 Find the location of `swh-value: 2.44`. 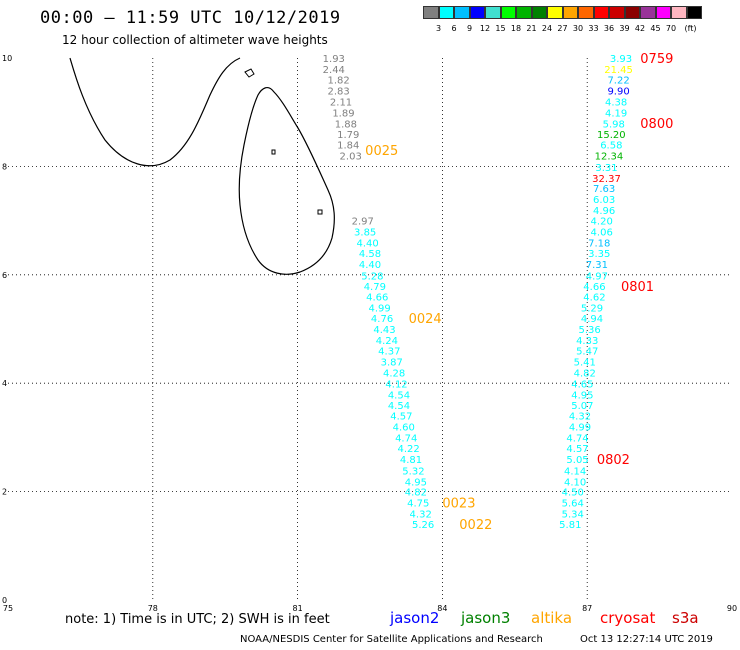

swh-value: 2.44 is located at coordinates (334, 70).